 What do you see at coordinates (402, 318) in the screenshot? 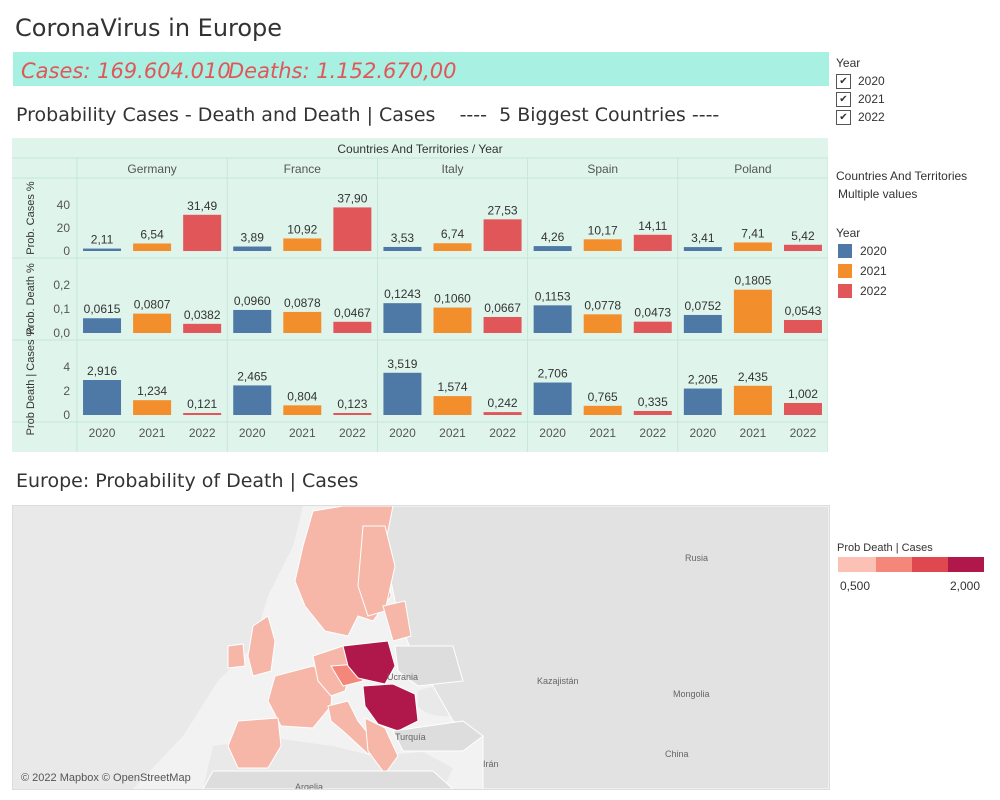
I see `bar-italy-2020` at bounding box center [402, 318].